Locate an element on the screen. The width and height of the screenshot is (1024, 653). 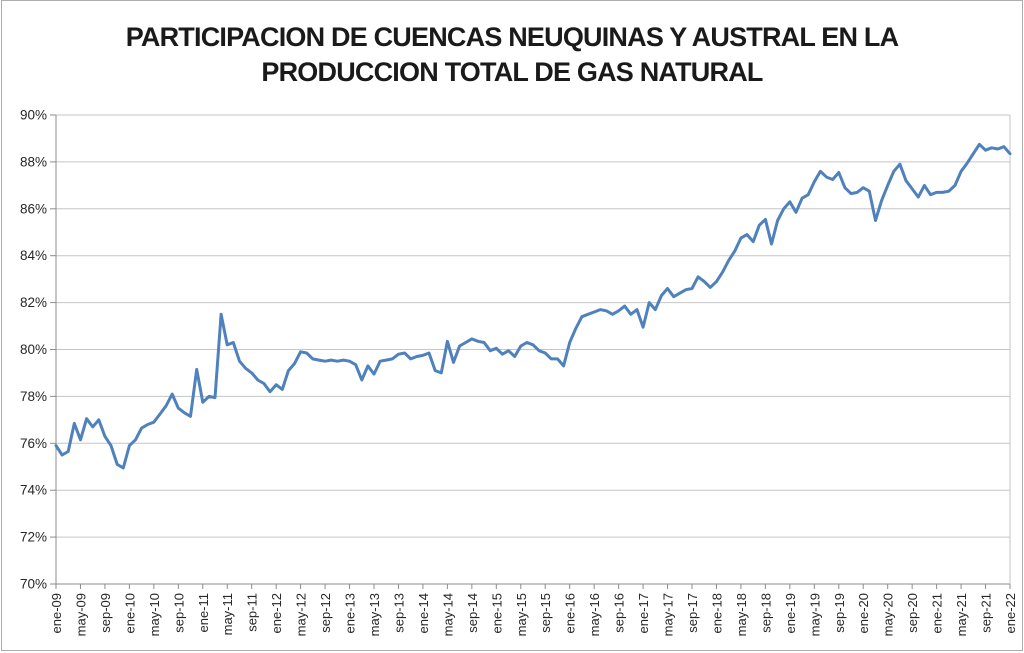
y-tick-label: 72% is located at coordinates (33, 537).